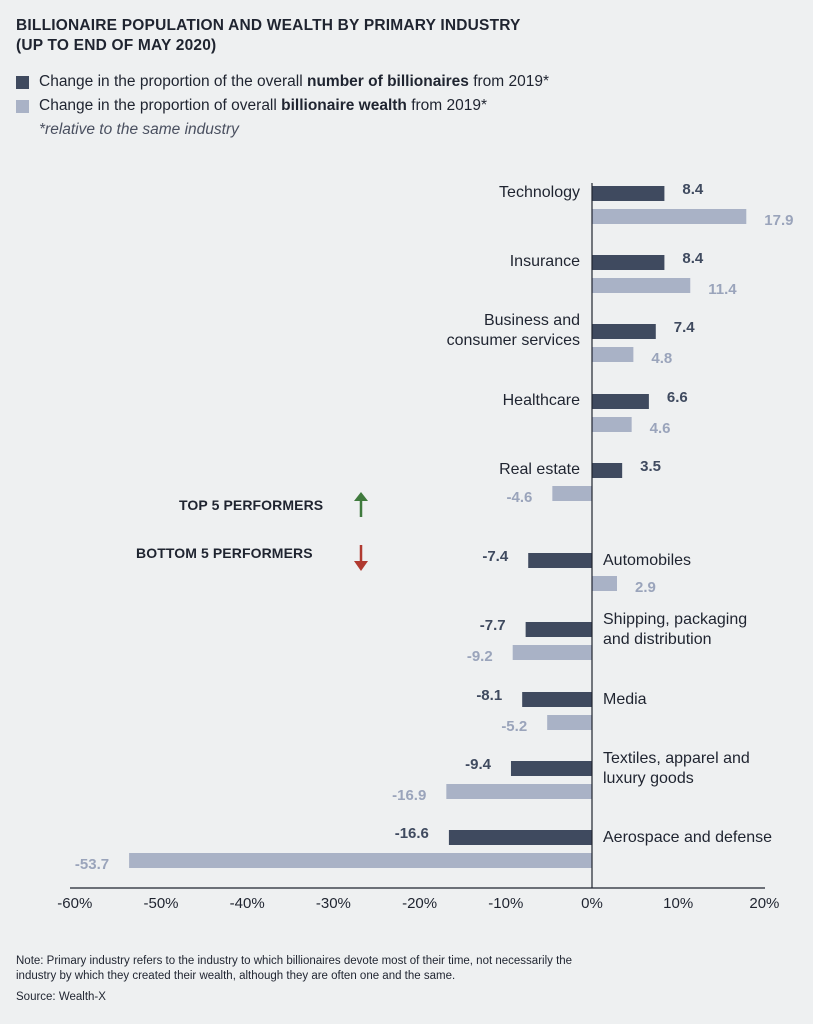 The height and width of the screenshot is (1024, 813). Describe the element at coordinates (675, 619) in the screenshot. I see `category-label-6-0: Shipping, packaging` at that location.